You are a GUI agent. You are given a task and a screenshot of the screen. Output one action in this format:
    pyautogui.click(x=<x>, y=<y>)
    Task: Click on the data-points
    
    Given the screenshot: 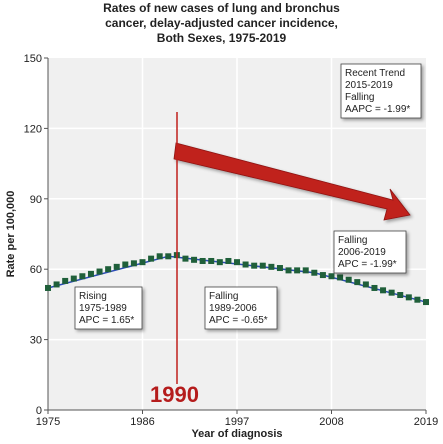 What is the action you would take?
    pyautogui.click(x=237, y=279)
    